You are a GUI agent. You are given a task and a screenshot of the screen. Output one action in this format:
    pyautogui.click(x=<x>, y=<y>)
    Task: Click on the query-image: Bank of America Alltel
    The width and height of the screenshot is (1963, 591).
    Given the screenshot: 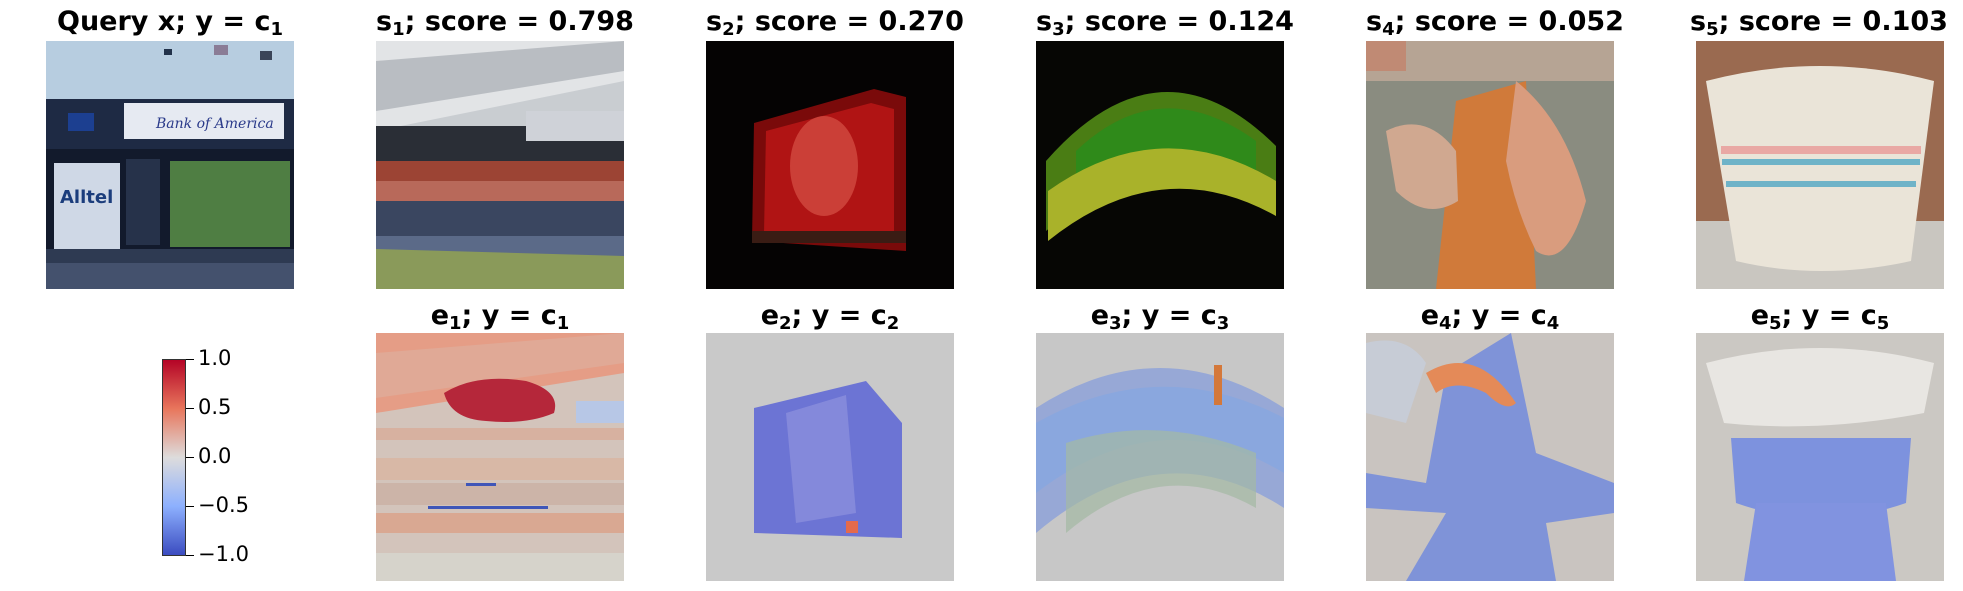 What is the action you would take?
    pyautogui.click(x=170, y=165)
    